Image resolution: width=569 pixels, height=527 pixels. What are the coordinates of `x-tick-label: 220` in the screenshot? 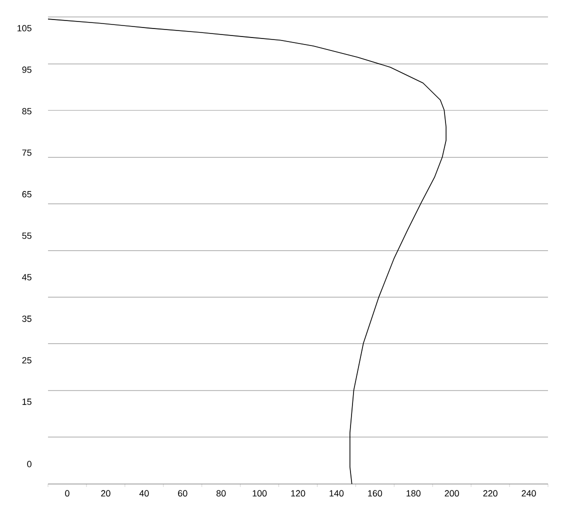 It's located at (490, 493).